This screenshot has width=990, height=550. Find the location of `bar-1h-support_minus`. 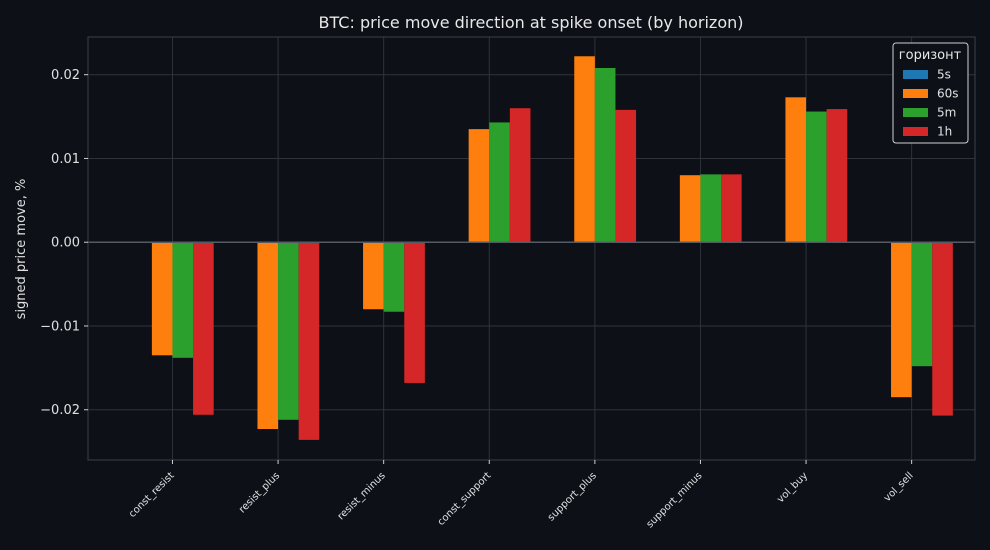

bar-1h-support_minus is located at coordinates (731, 208).